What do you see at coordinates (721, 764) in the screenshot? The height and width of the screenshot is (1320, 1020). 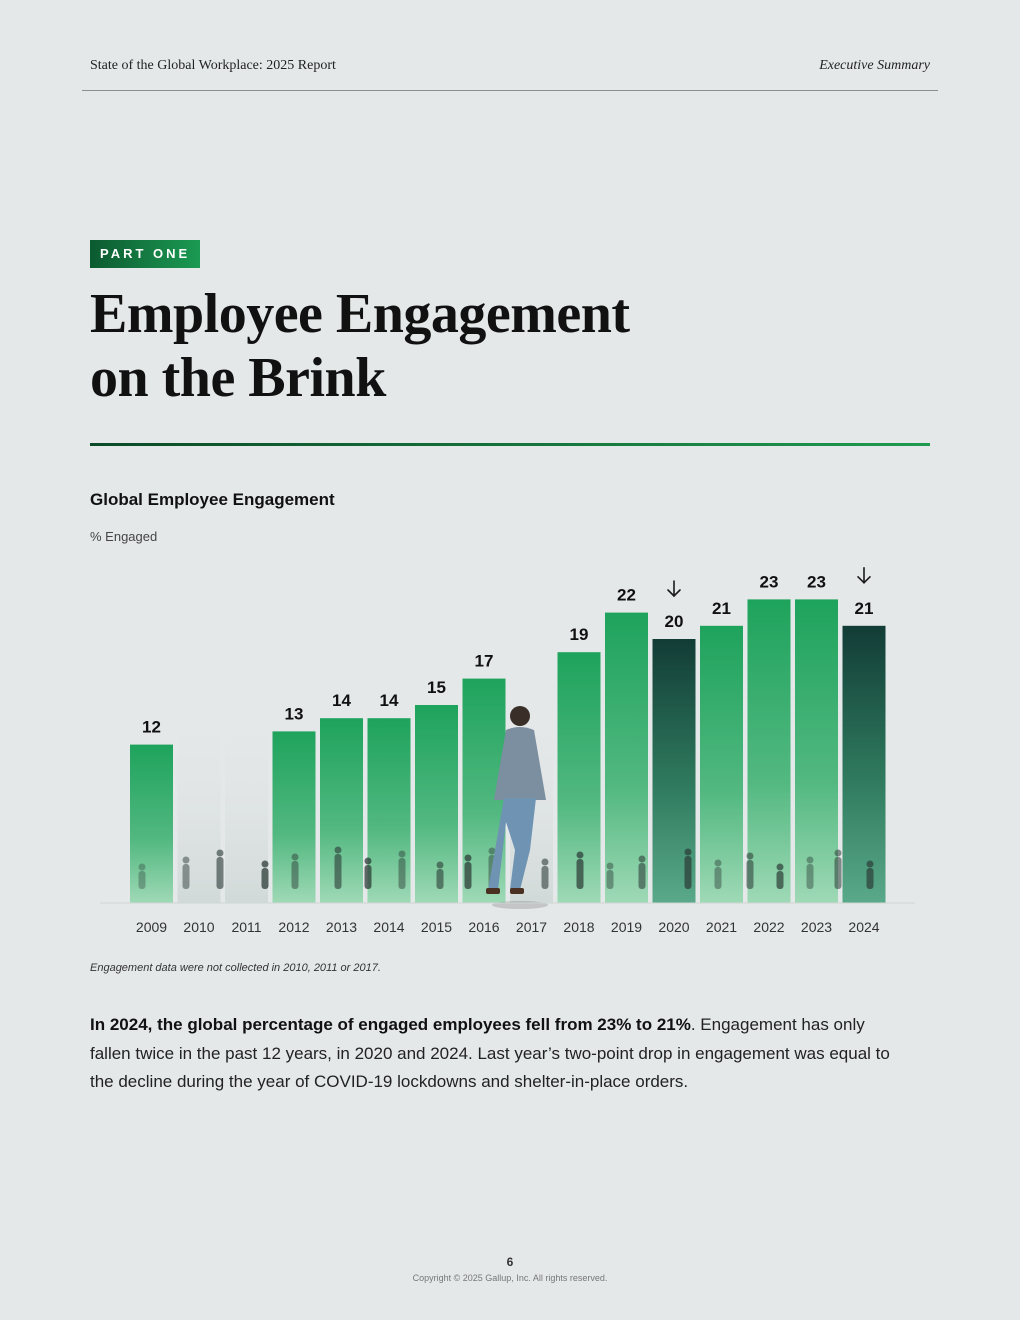 I see `bar-2021` at bounding box center [721, 764].